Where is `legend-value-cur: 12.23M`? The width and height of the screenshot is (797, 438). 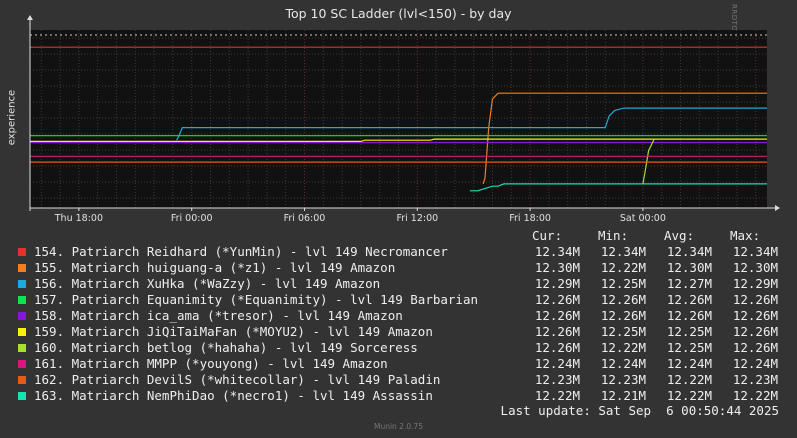 legend-value-cur: 12.23M is located at coordinates (557, 379).